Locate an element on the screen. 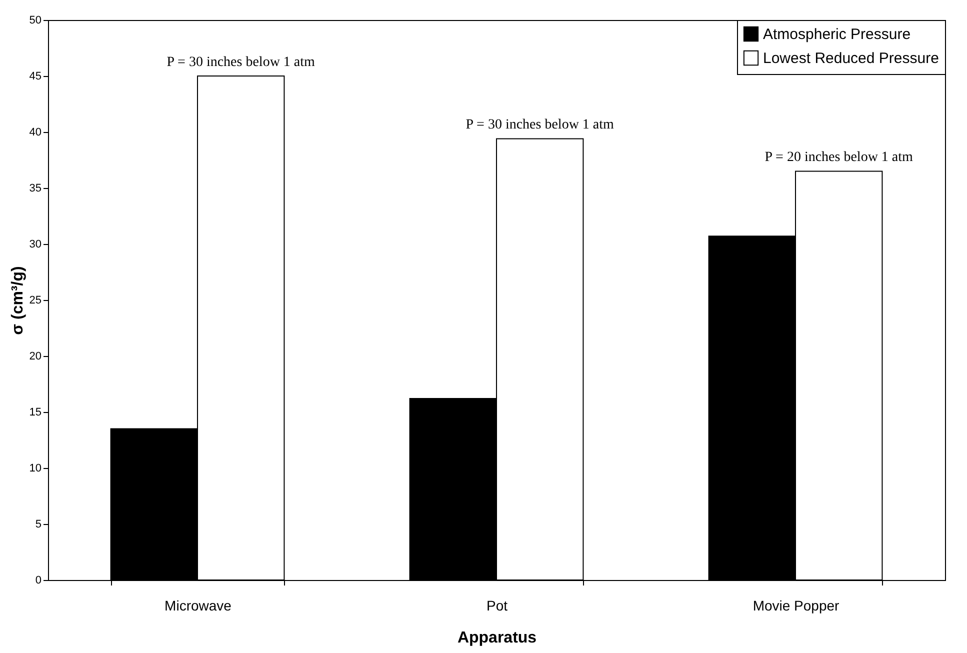  y-tick-label: 25 is located at coordinates (35, 300).